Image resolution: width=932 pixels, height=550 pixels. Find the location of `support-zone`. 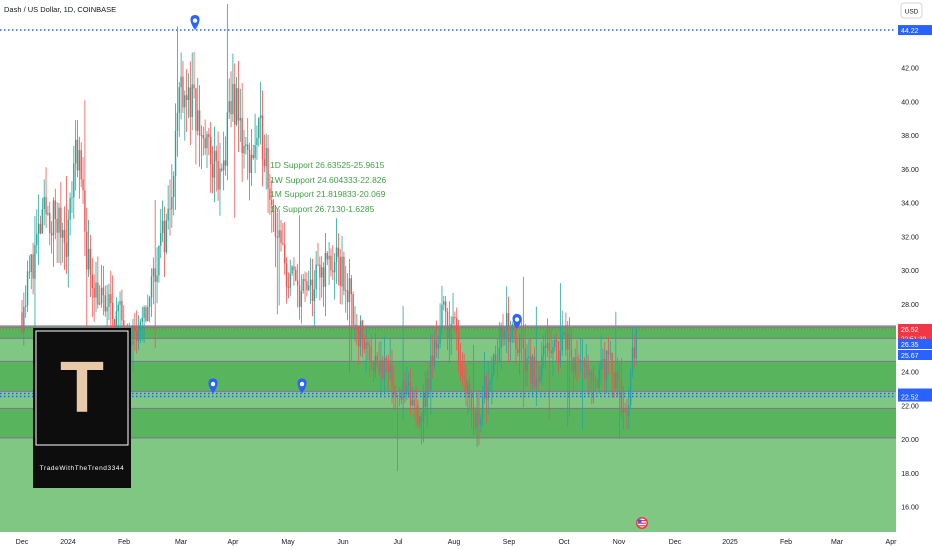

support-zone is located at coordinates (448, 423).